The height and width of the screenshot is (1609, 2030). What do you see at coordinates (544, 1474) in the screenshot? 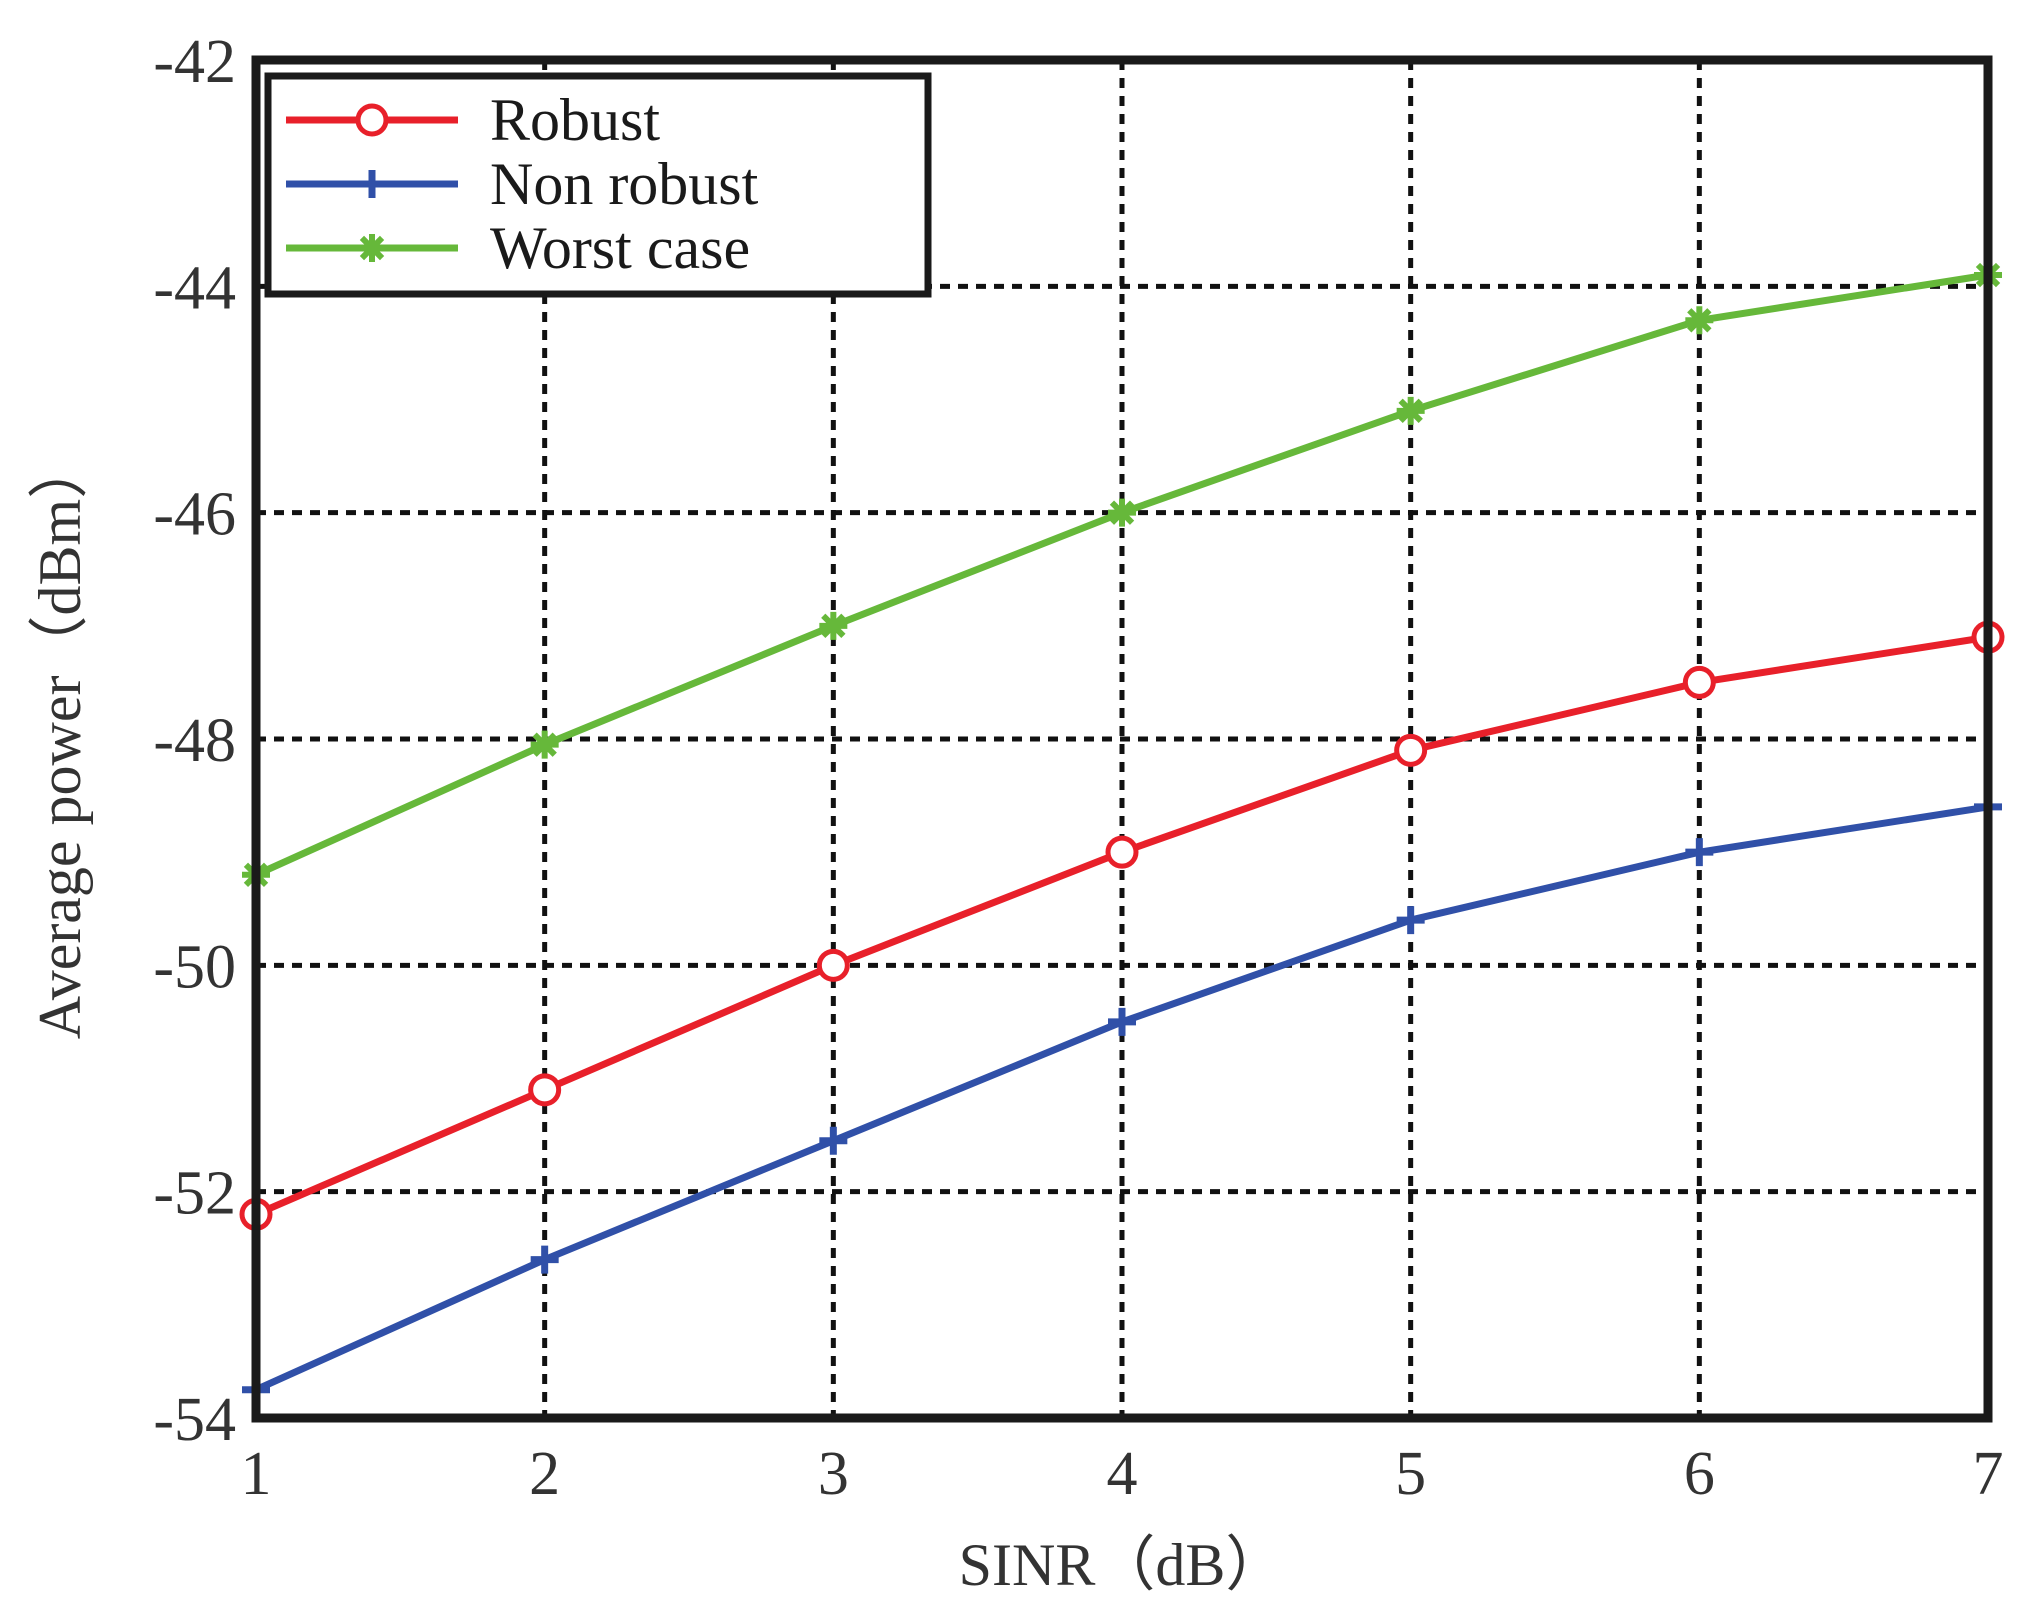
I see `x-tick-label: 2` at bounding box center [544, 1474].